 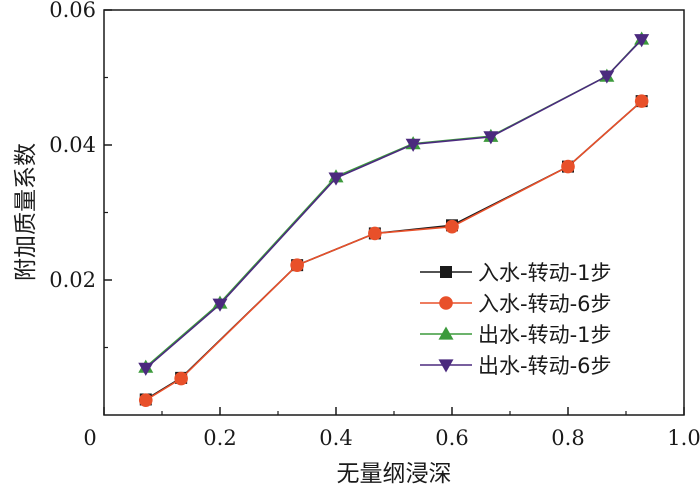 I want to click on y-axis-title: 附加质量系数, so click(x=26, y=212).